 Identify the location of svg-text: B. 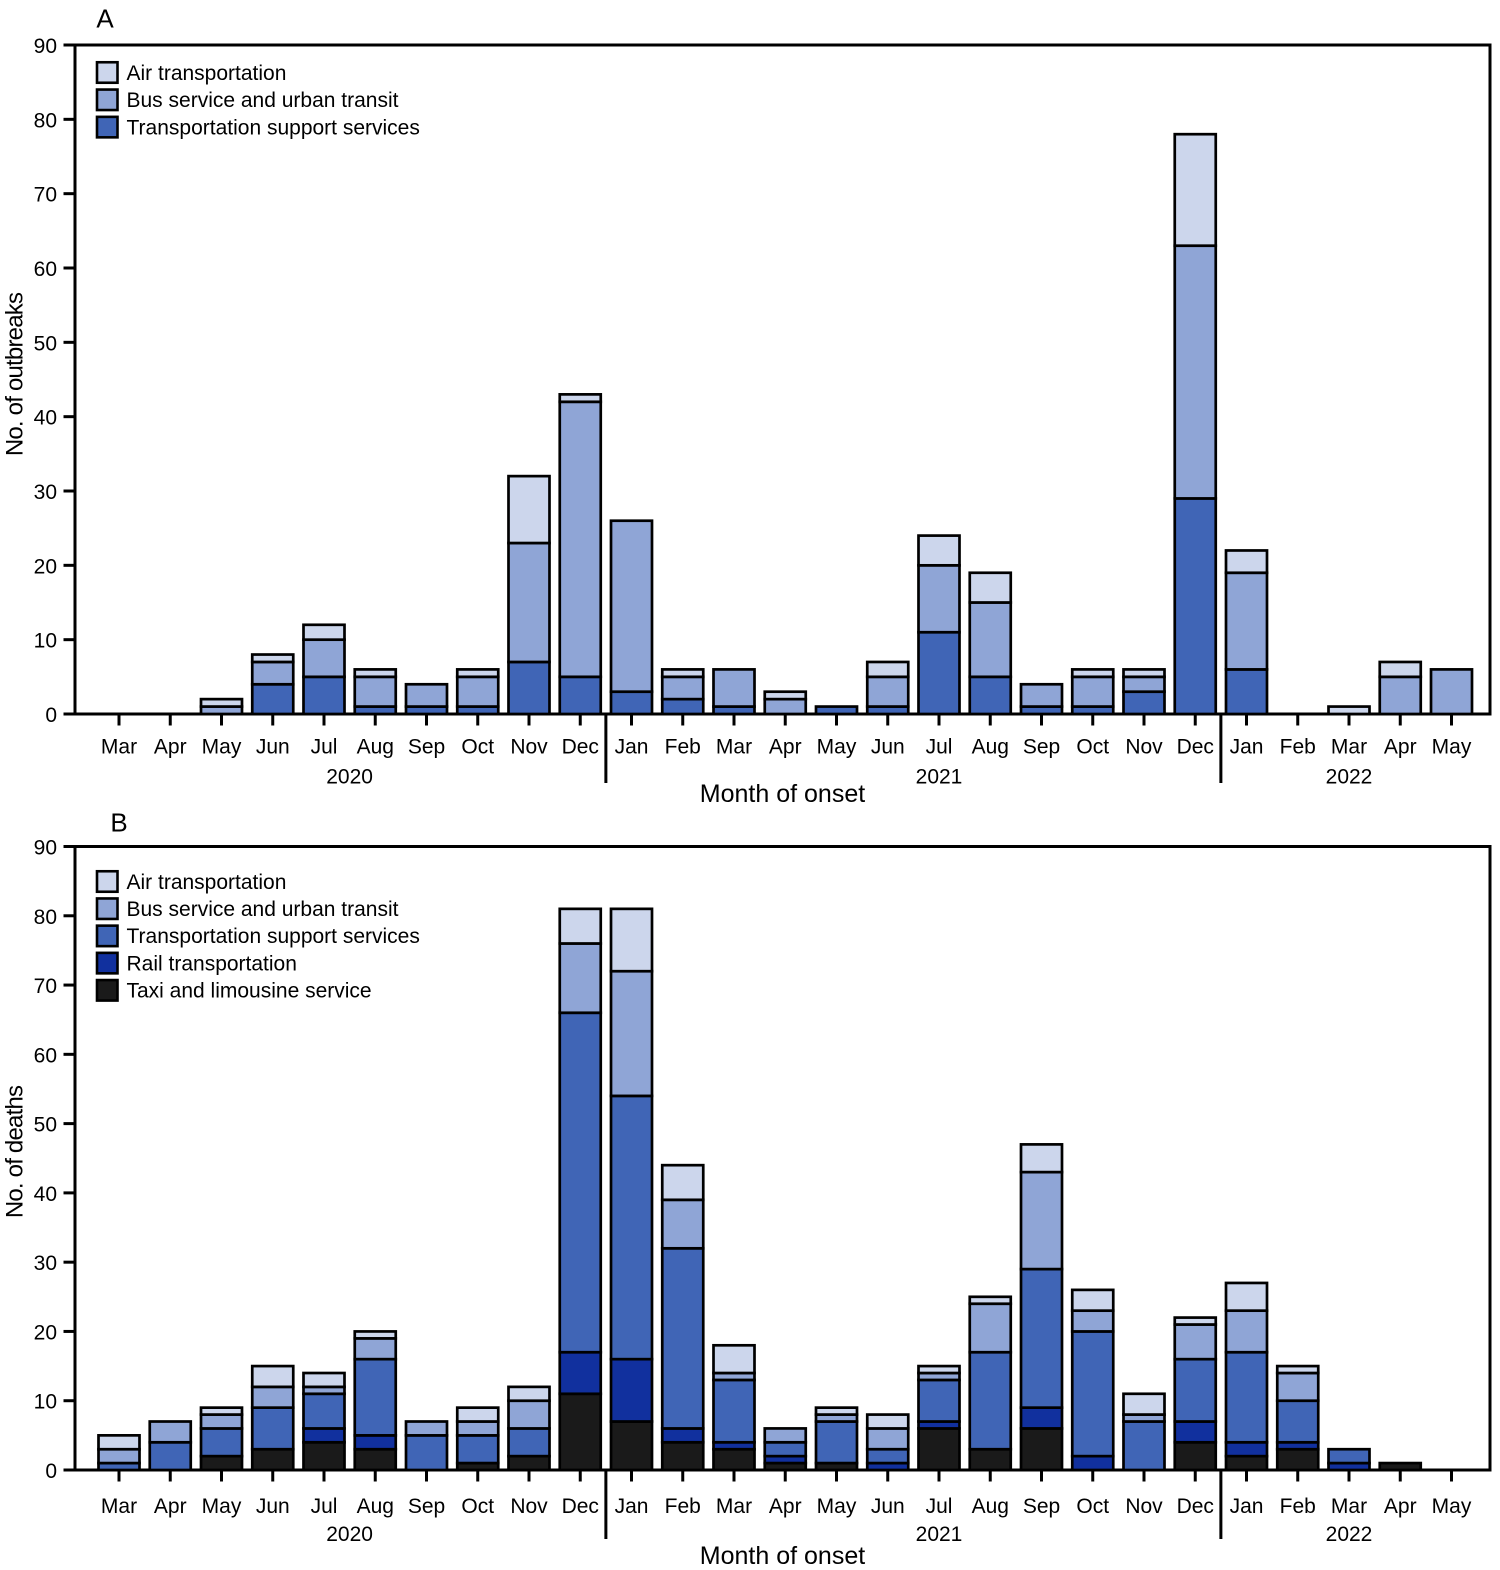
(118, 823).